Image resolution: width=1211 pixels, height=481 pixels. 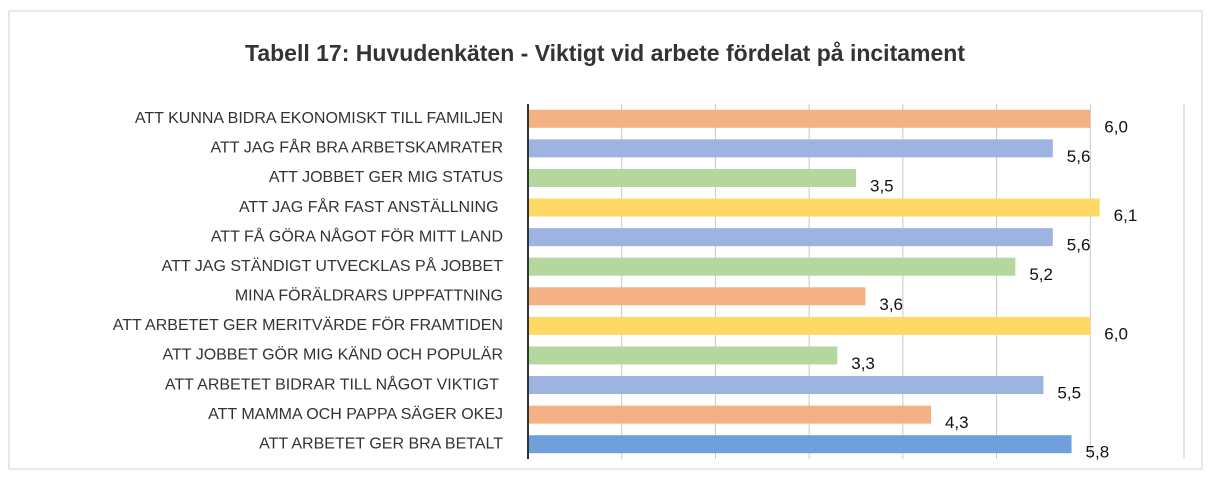 I want to click on y-tick-label: ATT JAG FÅR BRA ARBETSKAMRATER, so click(x=357, y=147).